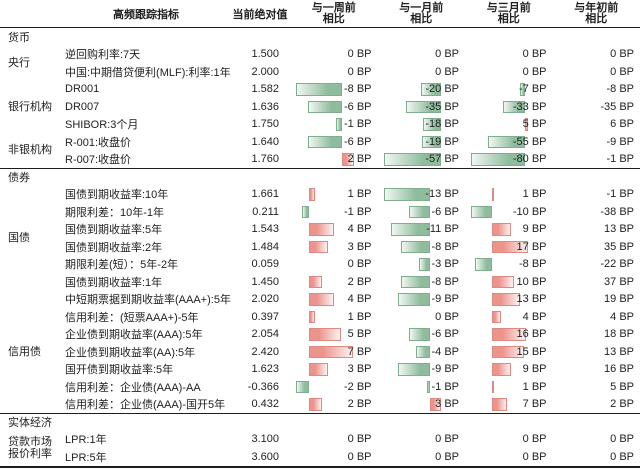 Image resolution: width=640 pixels, height=469 pixels. What do you see at coordinates (333, 19) in the screenshot?
I see `header-vs-week-line2: 相比` at bounding box center [333, 19].